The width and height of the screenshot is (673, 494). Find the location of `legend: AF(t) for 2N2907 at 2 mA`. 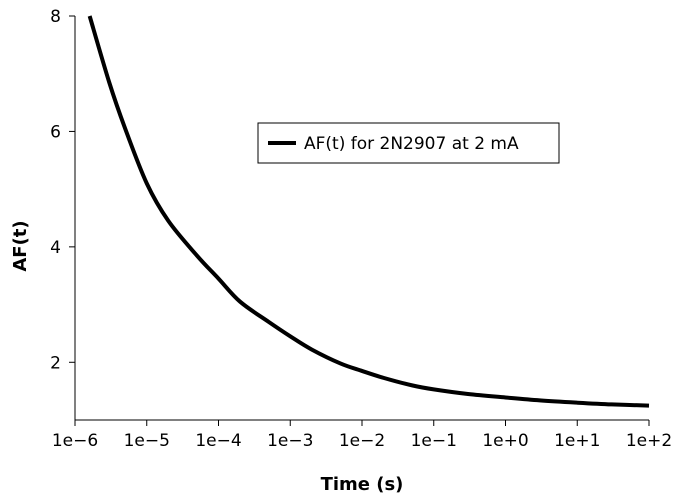

legend: AF(t) for 2N2907 at 2 mA is located at coordinates (408, 143).